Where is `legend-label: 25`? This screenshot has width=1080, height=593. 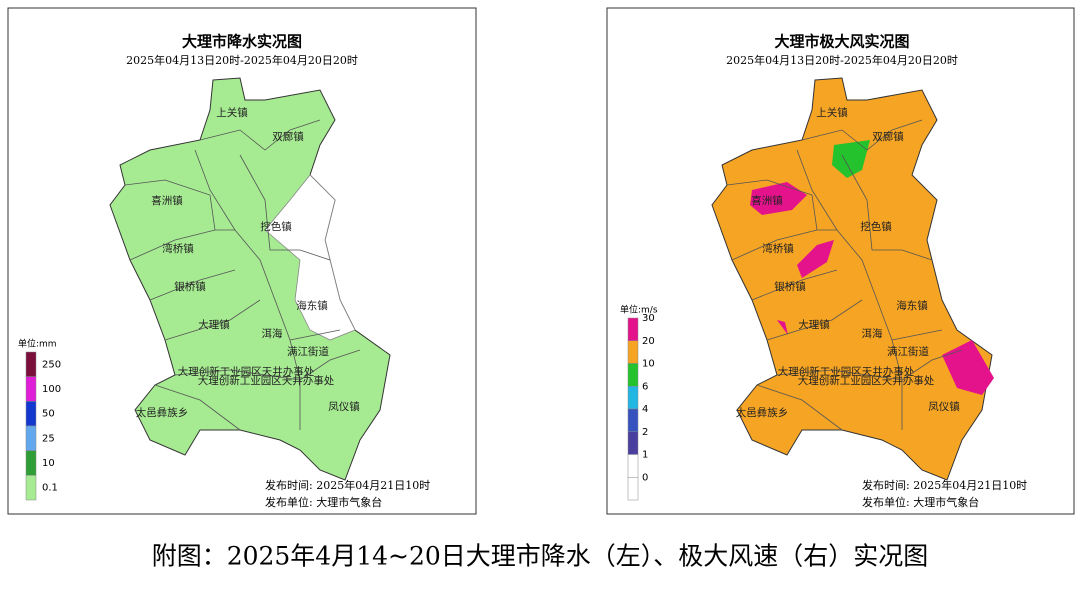 legend-label: 25 is located at coordinates (48, 438).